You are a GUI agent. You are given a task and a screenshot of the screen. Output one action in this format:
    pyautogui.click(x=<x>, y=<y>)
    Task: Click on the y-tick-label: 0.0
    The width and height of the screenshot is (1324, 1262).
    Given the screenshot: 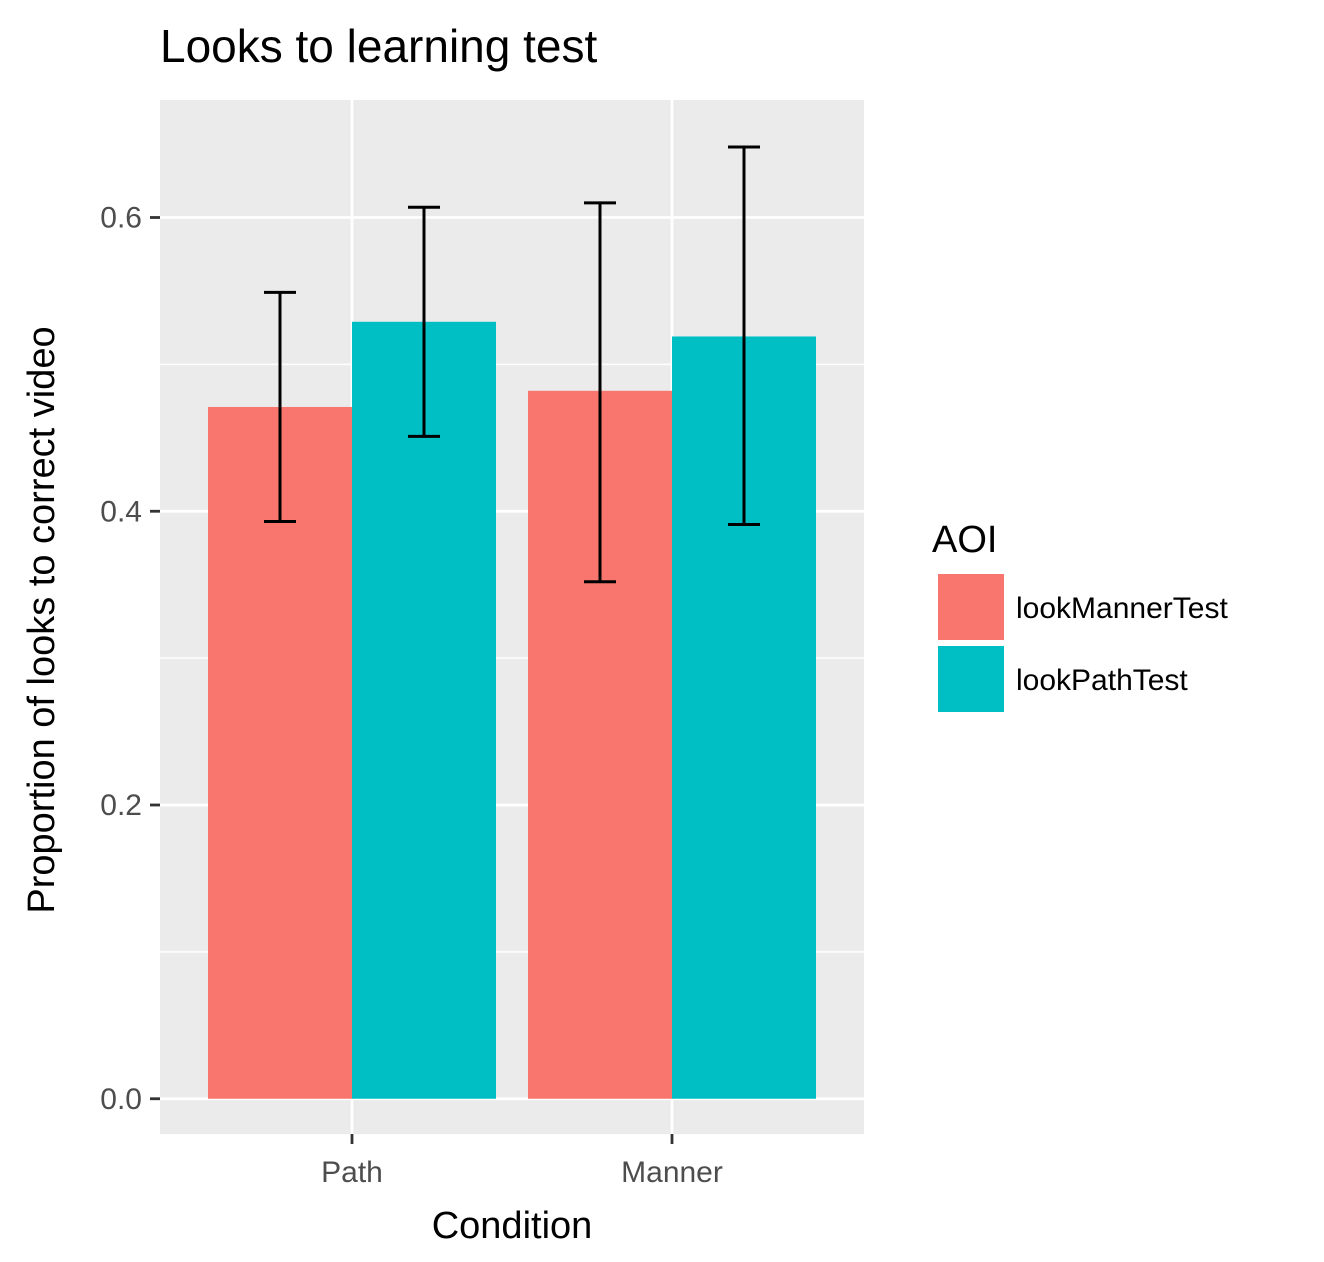 What is the action you would take?
    pyautogui.click(x=121, y=1099)
    